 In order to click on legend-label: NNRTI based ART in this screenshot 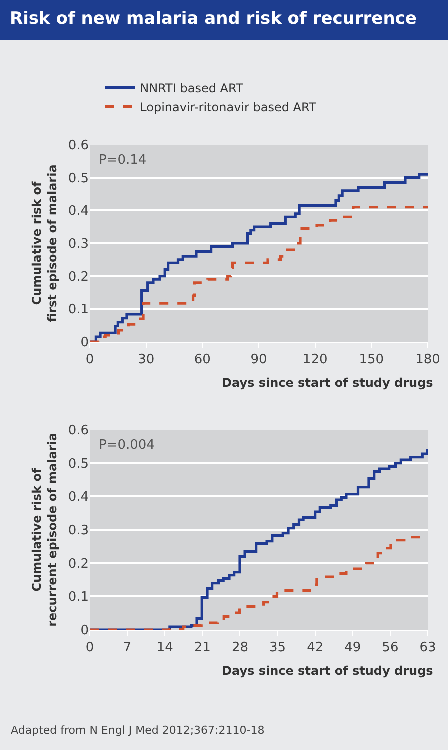, I will do `click(192, 89)`.